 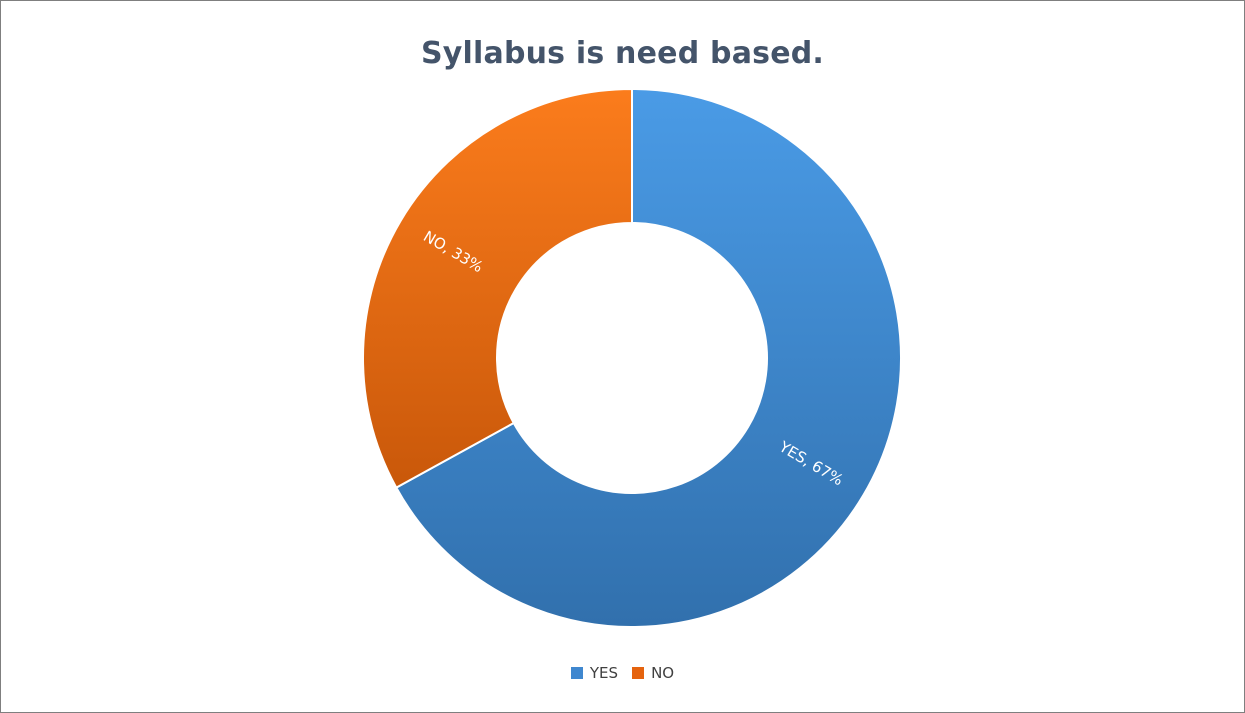 I want to click on legend-swatch-yes, so click(x=576, y=673).